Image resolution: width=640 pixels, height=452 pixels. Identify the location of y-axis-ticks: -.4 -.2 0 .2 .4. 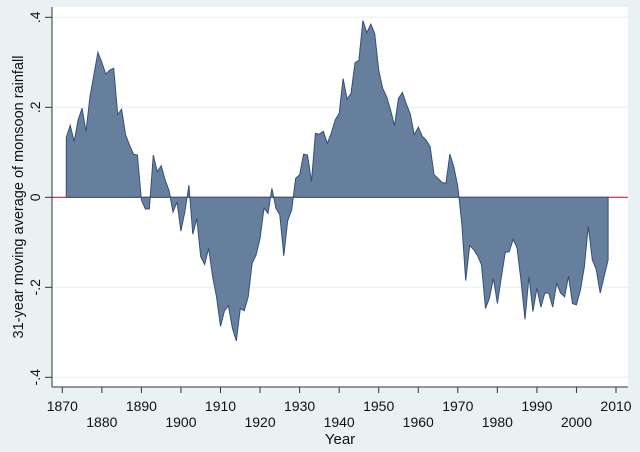
(39, 198).